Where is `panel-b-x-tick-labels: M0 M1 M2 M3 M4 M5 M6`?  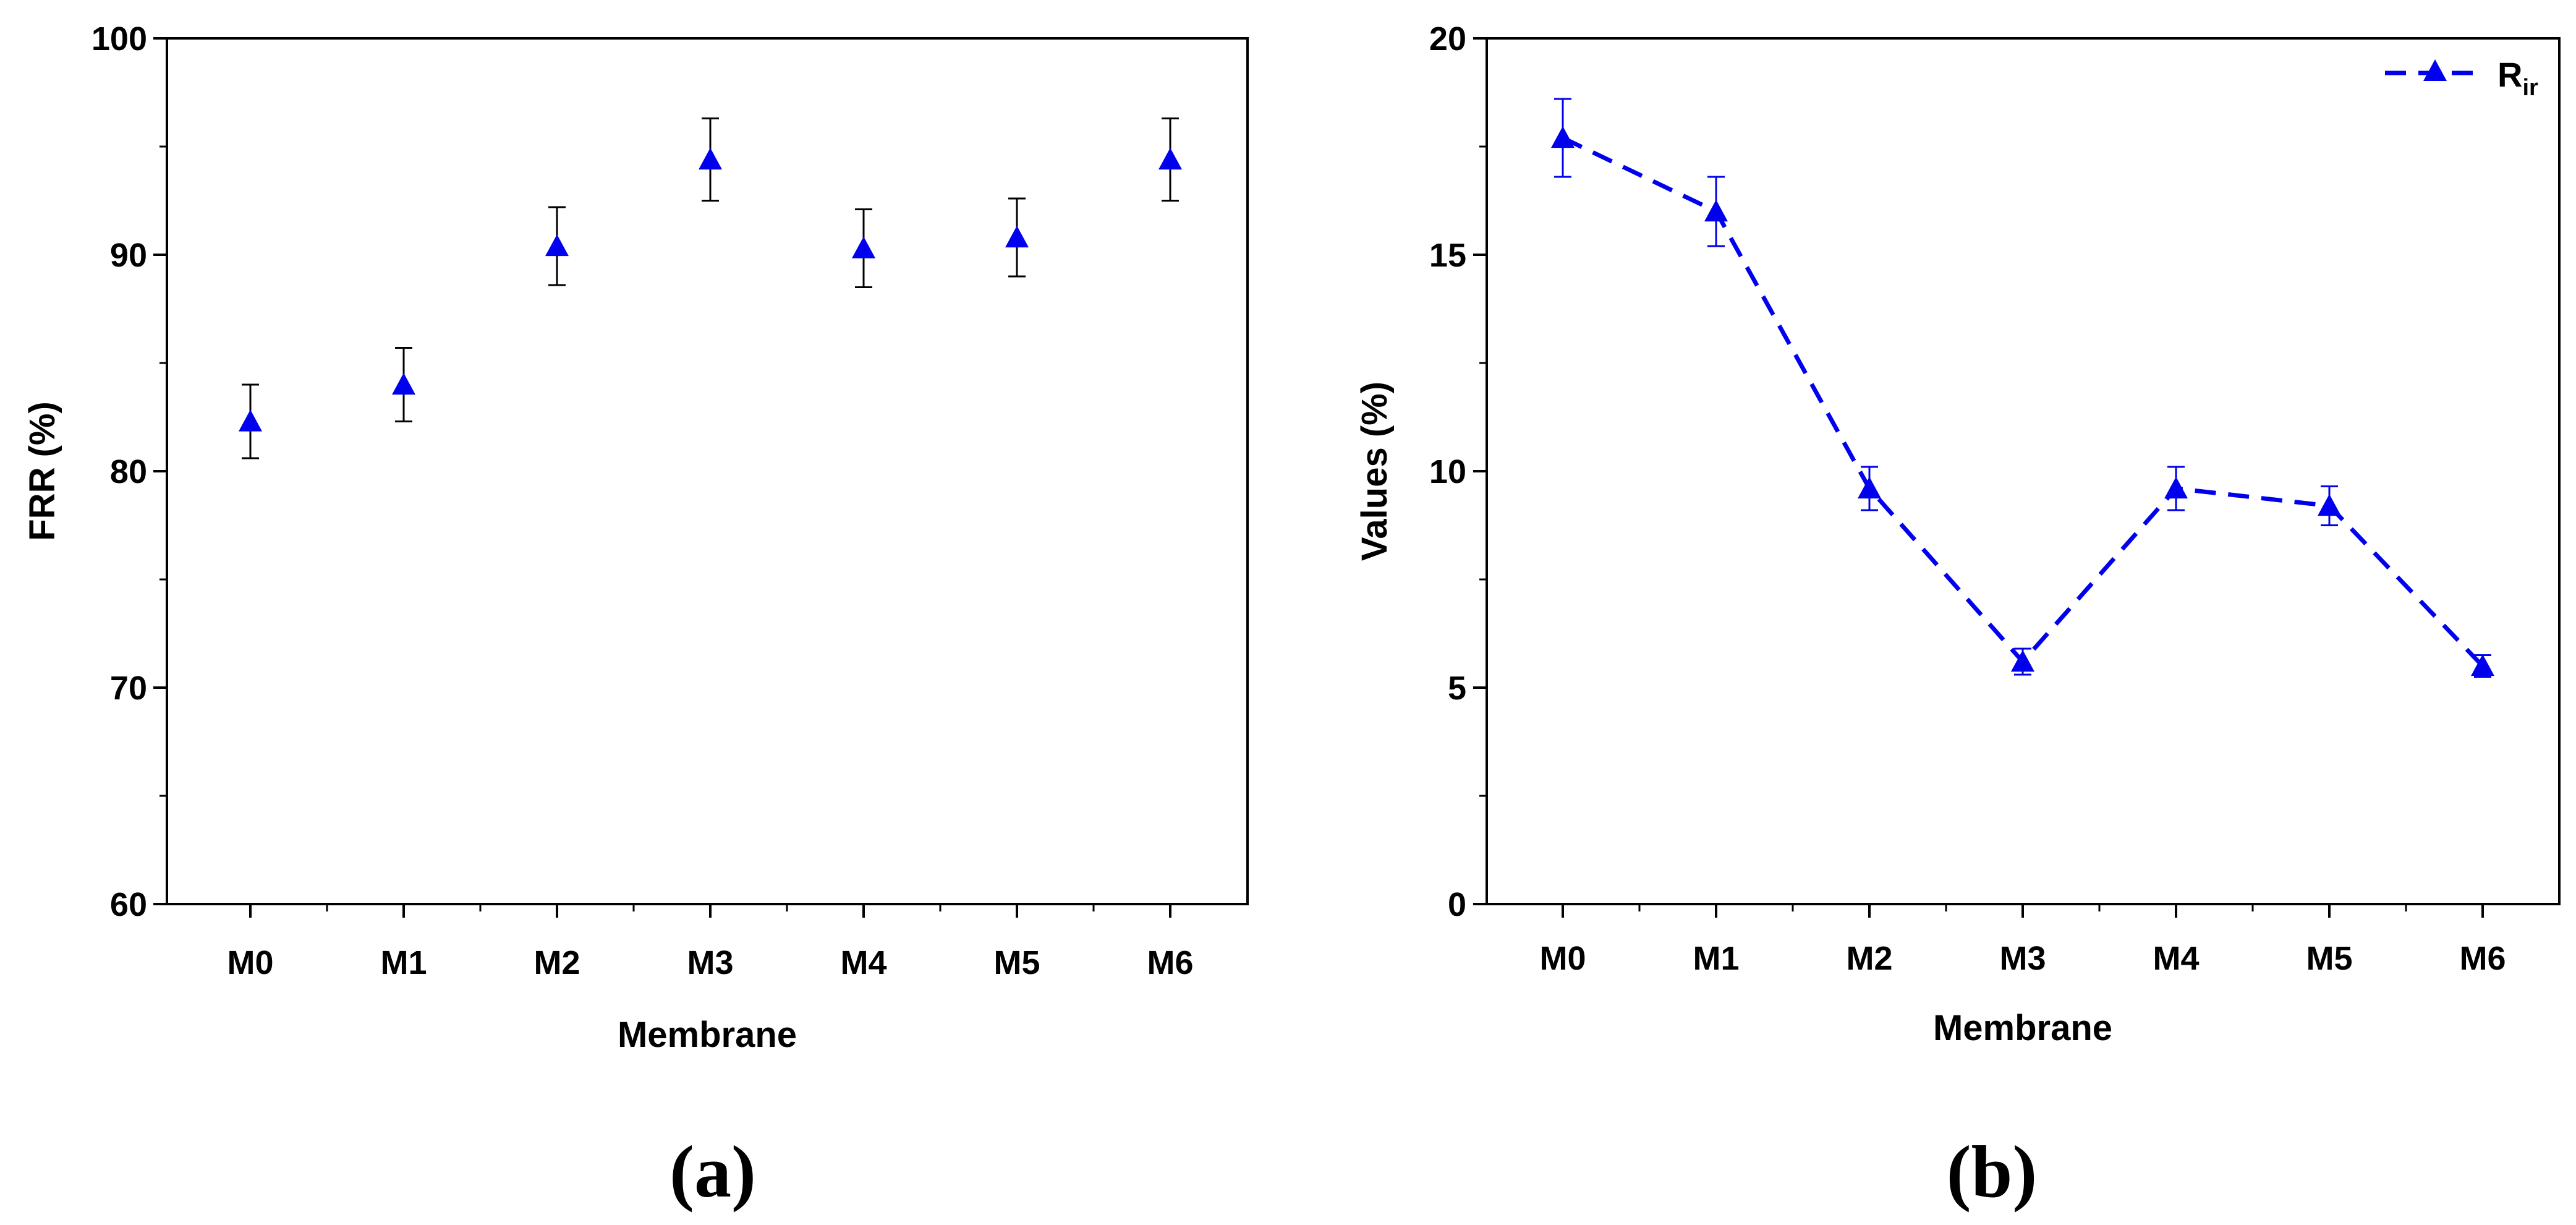 panel-b-x-tick-labels: M0 M1 M2 M3 M4 M5 M6 is located at coordinates (2022, 958).